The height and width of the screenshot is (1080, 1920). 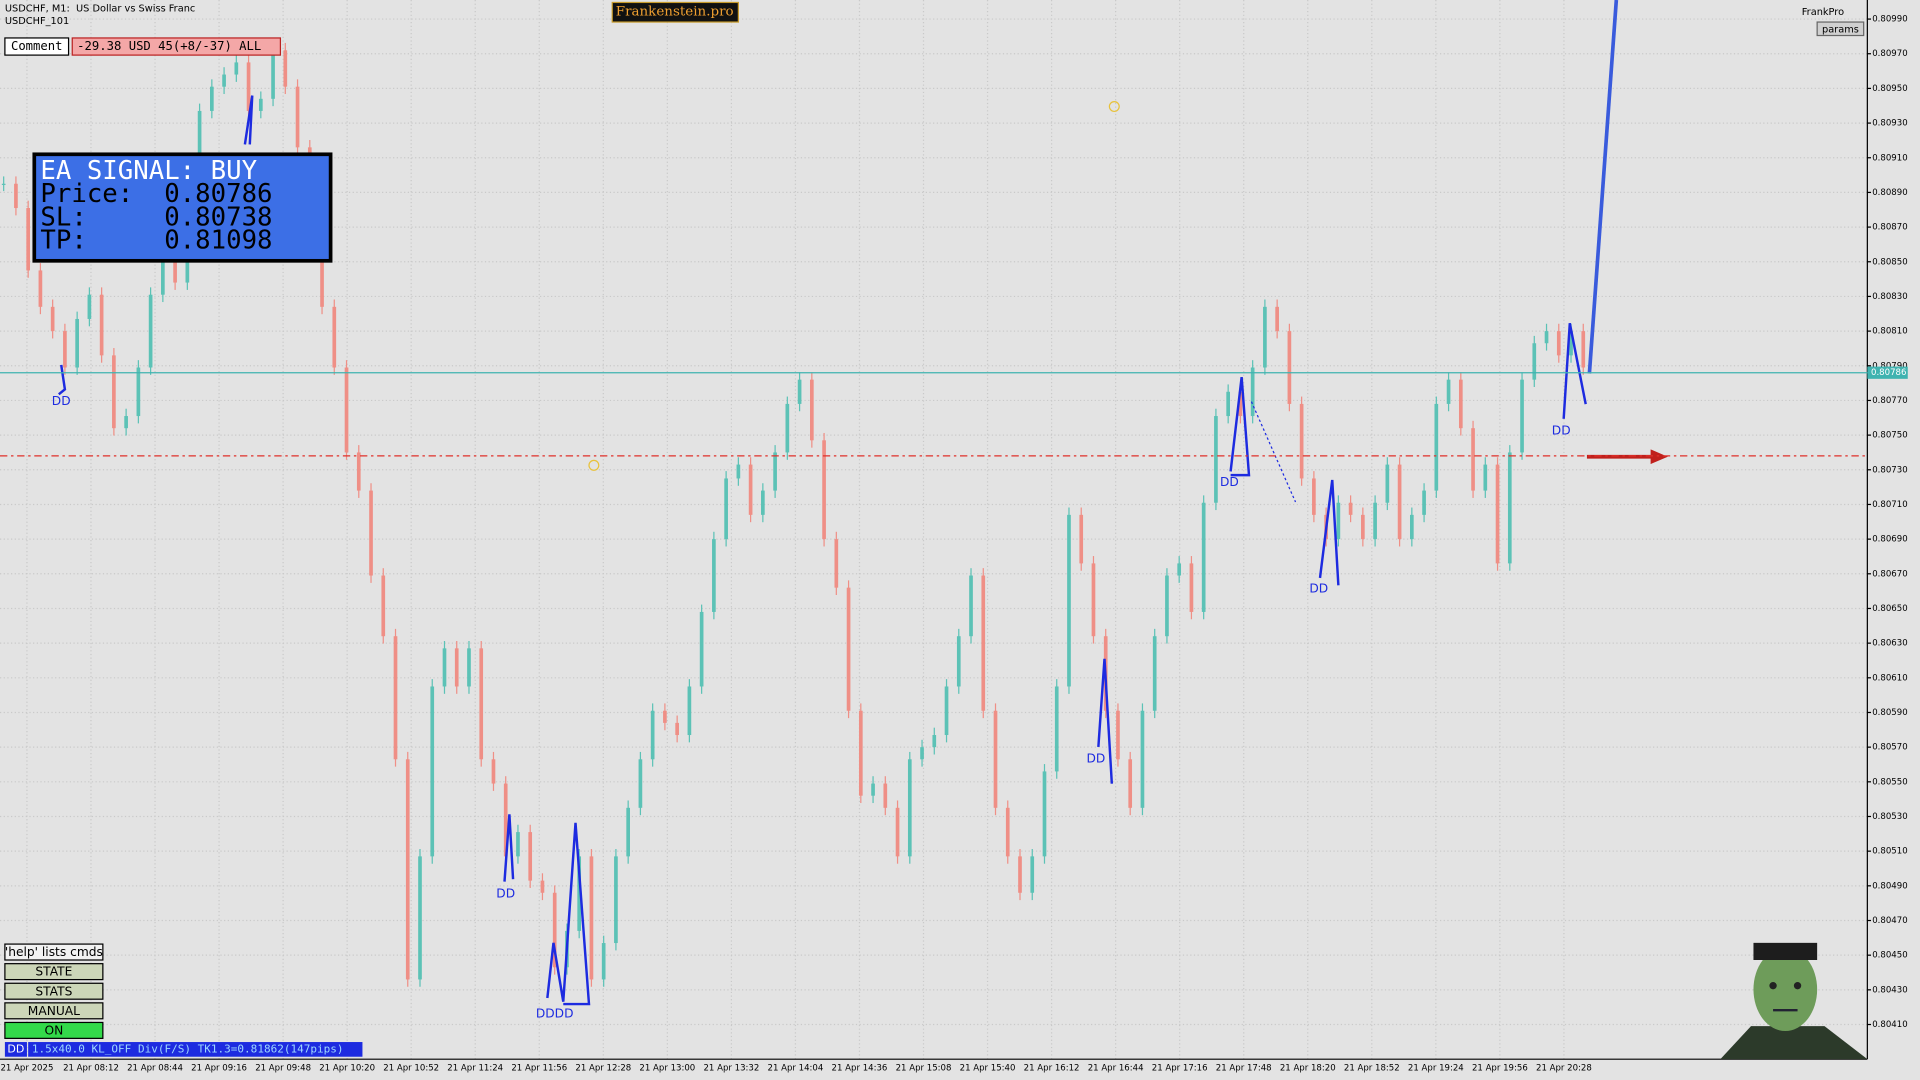 I want to click on manual-label: MANUAL, so click(x=54, y=1011).